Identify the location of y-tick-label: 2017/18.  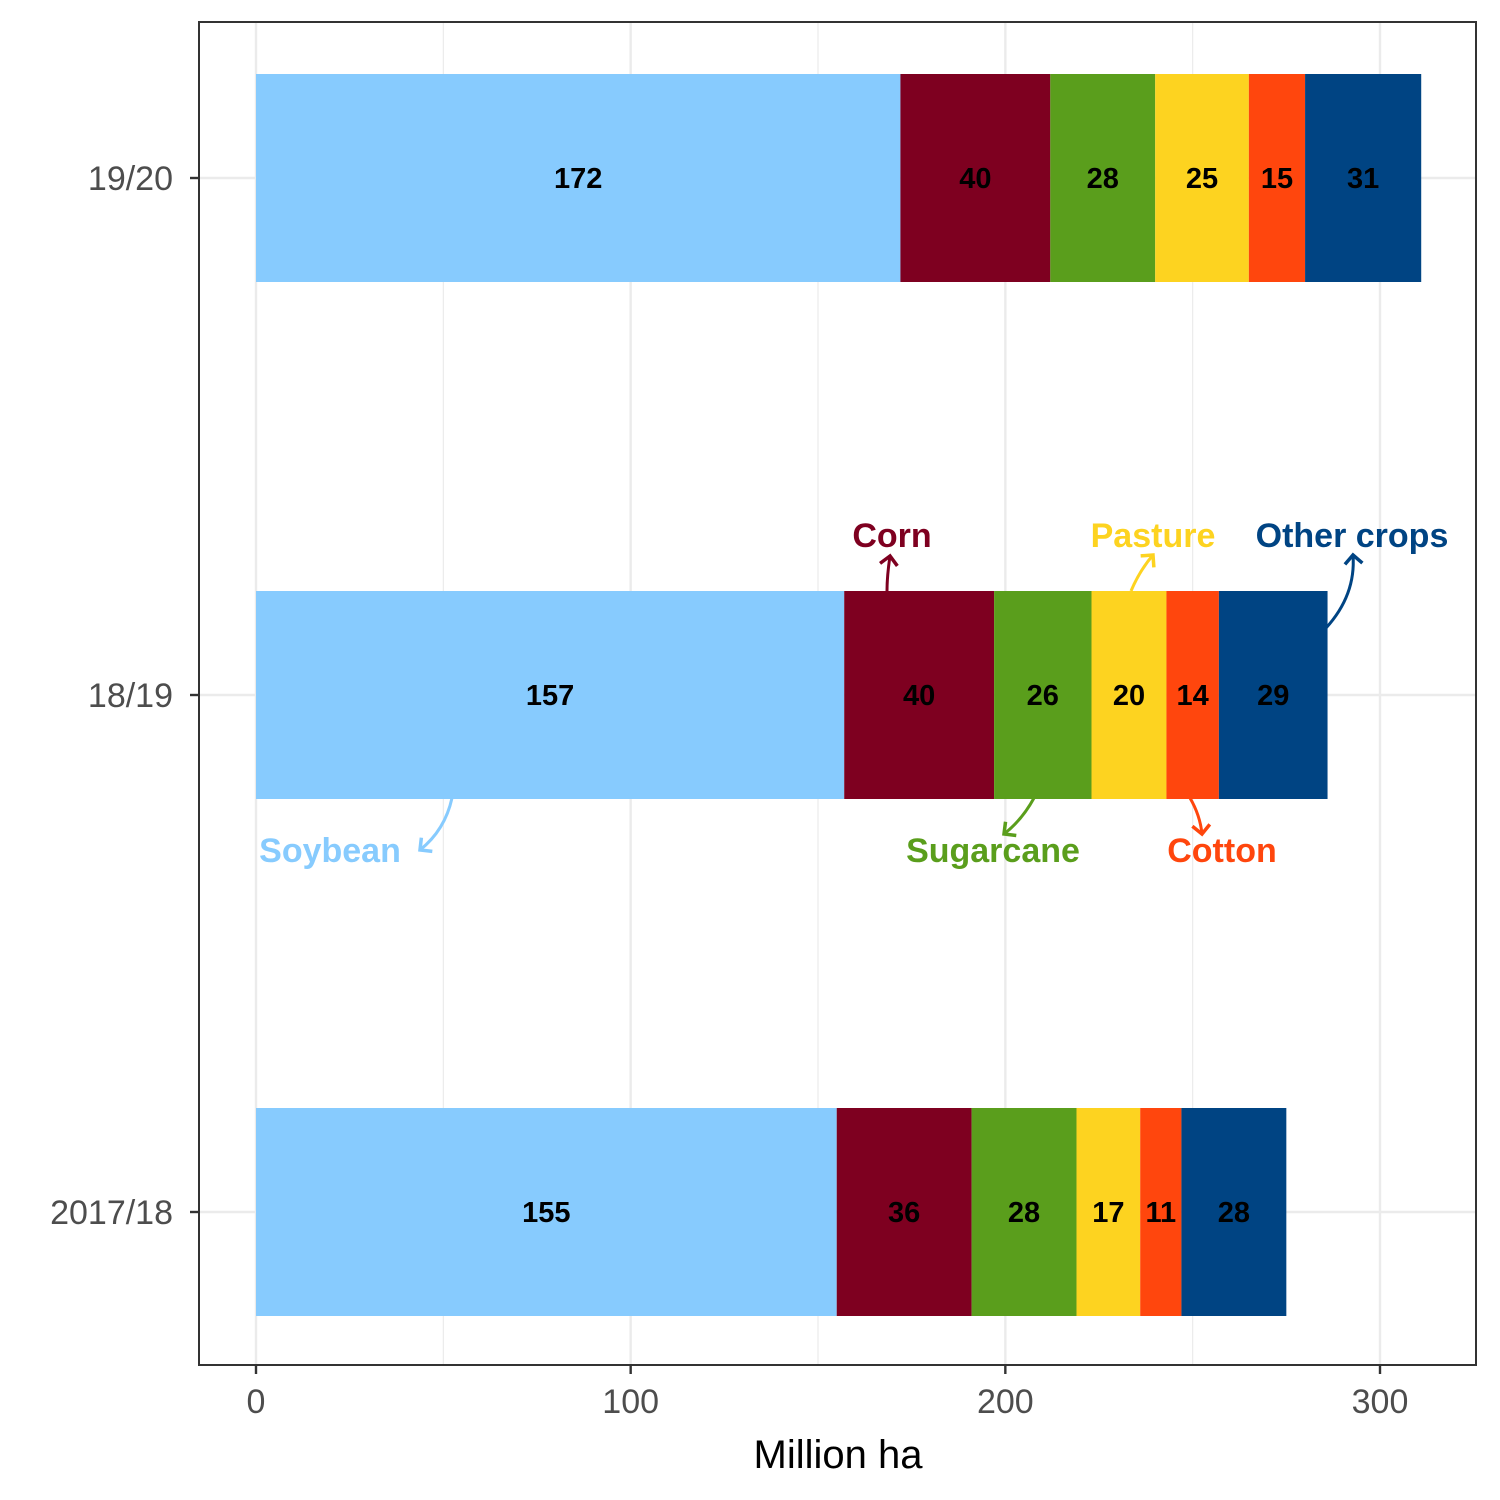
(111, 1213).